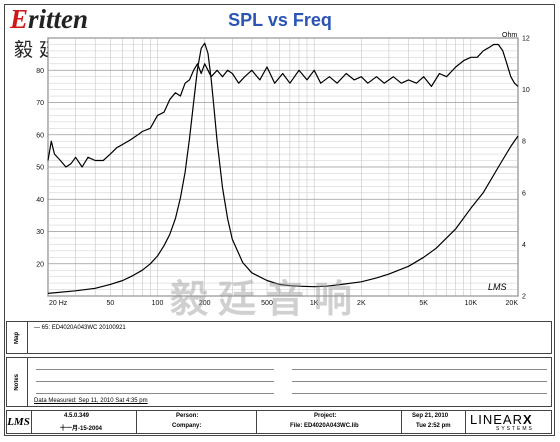  Describe the element at coordinates (524, 142) in the screenshot. I see `y-right-tick-label: 8` at that location.